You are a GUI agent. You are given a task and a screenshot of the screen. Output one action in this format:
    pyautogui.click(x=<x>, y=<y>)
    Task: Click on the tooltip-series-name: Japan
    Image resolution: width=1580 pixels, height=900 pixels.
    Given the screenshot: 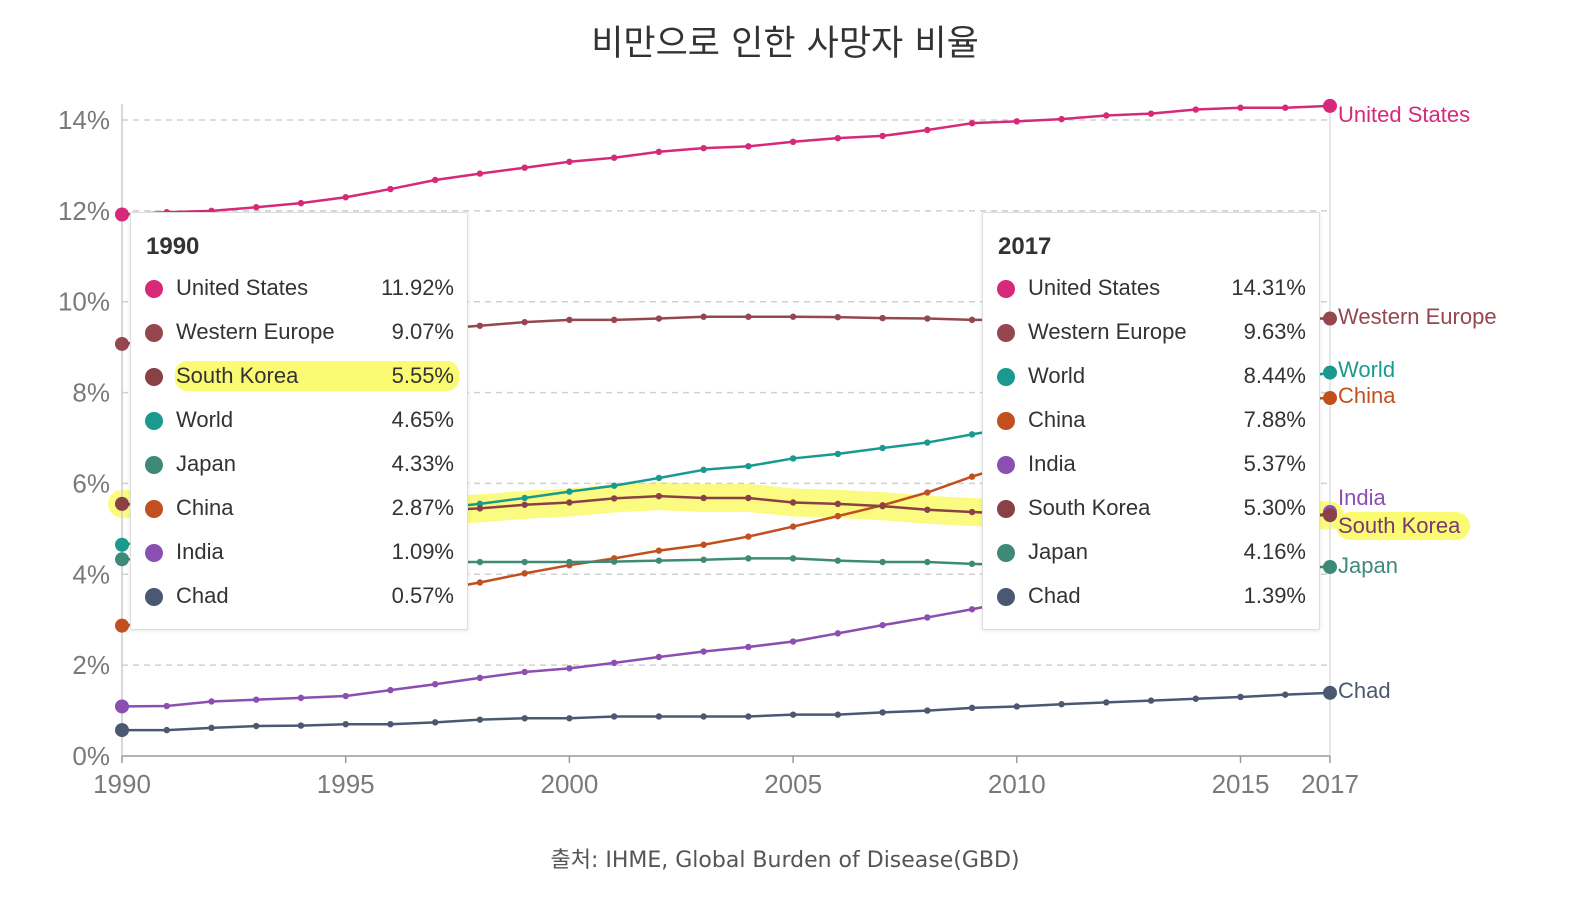 What is the action you would take?
    pyautogui.click(x=1058, y=551)
    